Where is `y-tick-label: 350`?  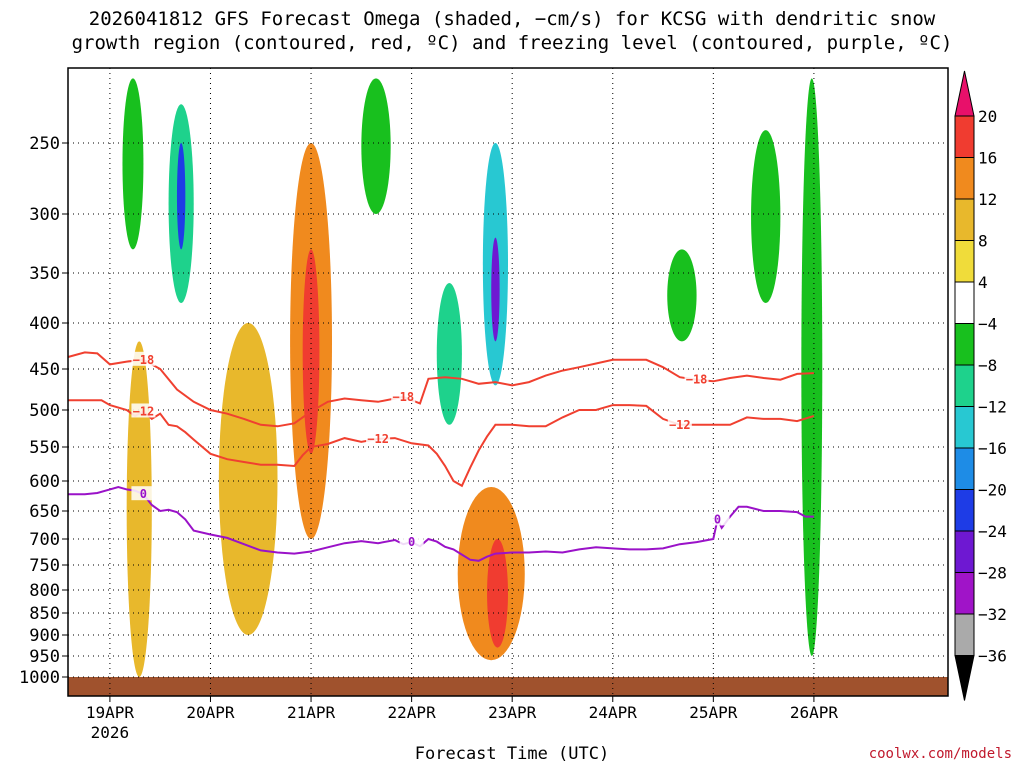
y-tick-label: 350 is located at coordinates (44, 274).